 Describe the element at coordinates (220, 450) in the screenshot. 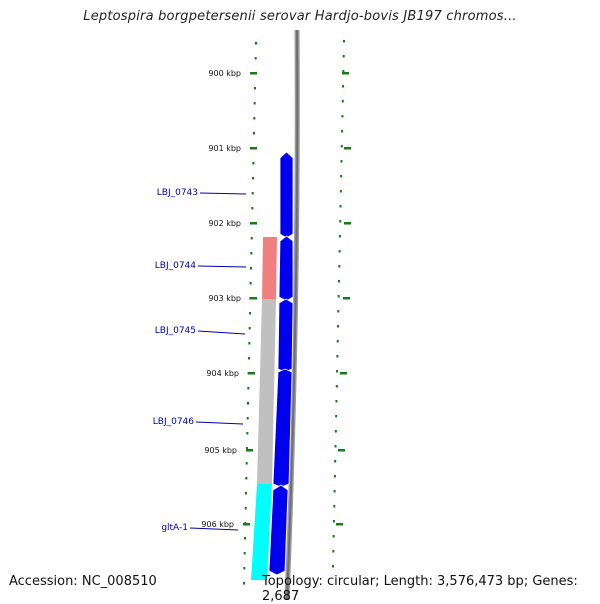

I see `tick-label: 905 kbp` at that location.